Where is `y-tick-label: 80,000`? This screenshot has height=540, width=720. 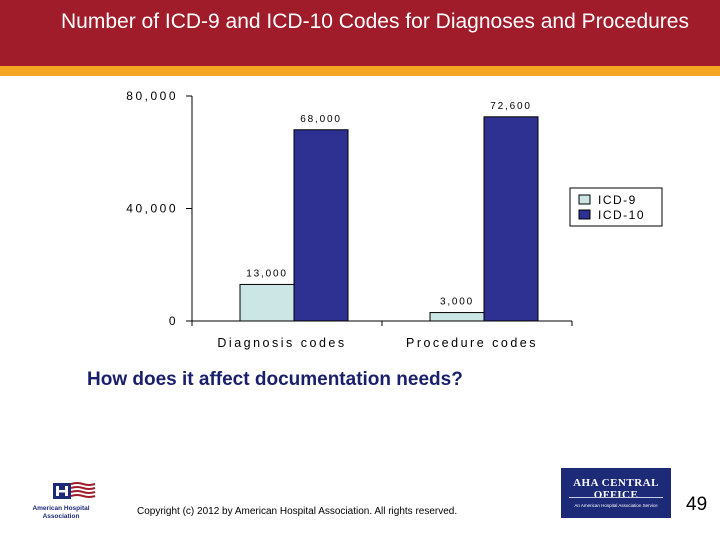
y-tick-label: 80,000 is located at coordinates (152, 96).